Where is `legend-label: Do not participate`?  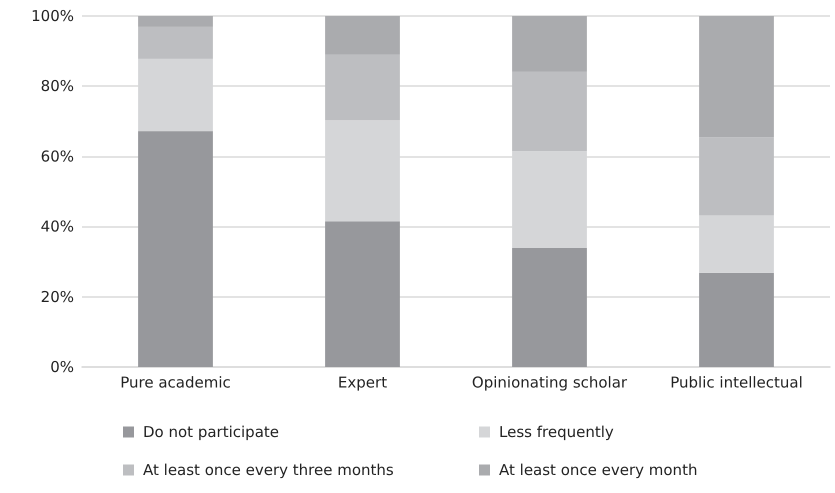
legend-label: Do not participate is located at coordinates (211, 432).